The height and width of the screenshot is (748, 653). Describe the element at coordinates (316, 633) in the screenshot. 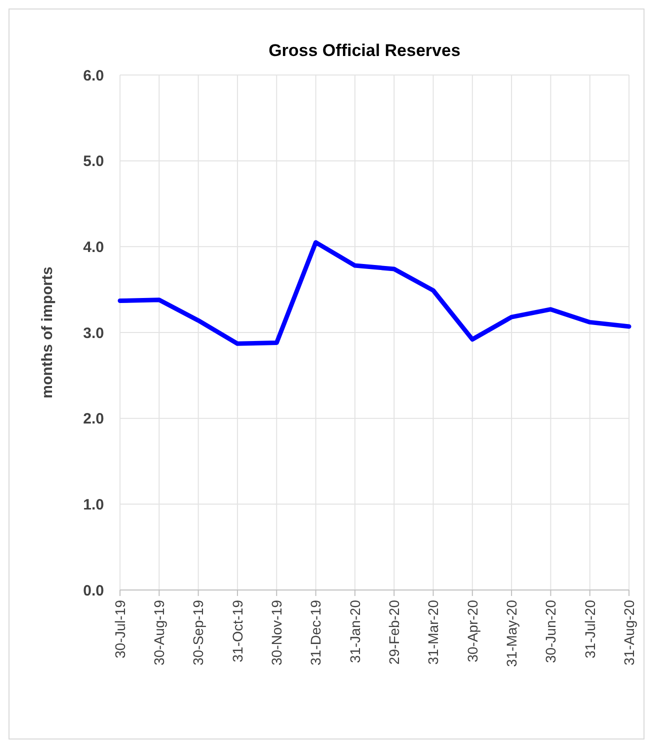

I see `x-tick-label: 31-Dec-19` at that location.